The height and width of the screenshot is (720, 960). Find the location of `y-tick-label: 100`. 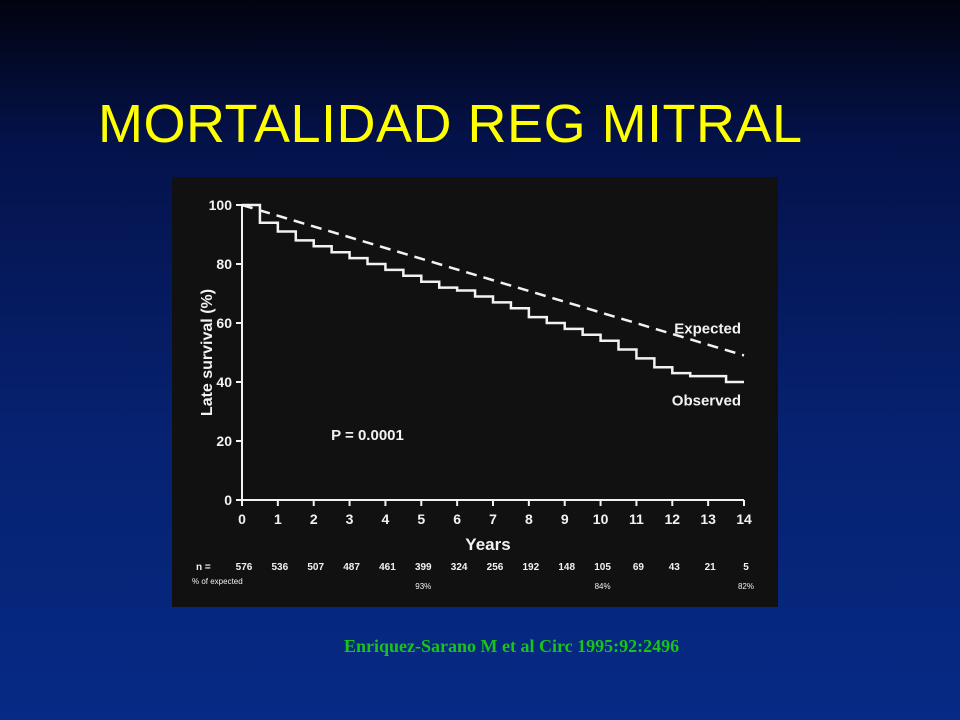

y-tick-label: 100 is located at coordinates (221, 205).